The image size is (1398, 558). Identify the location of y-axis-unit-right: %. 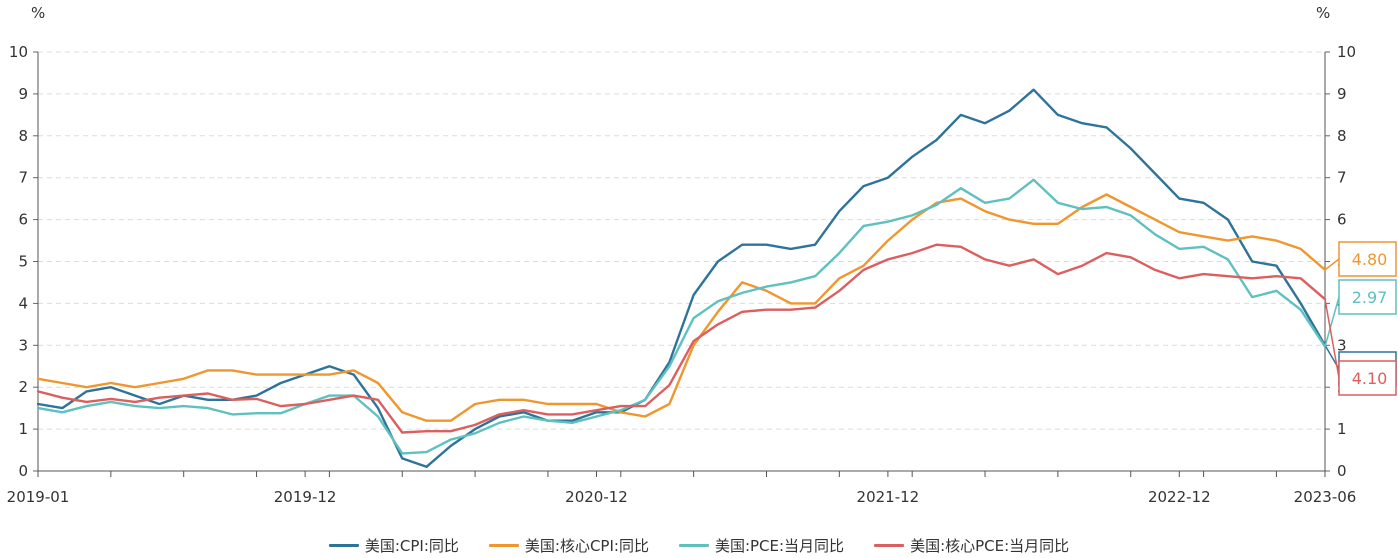
(1323, 13).